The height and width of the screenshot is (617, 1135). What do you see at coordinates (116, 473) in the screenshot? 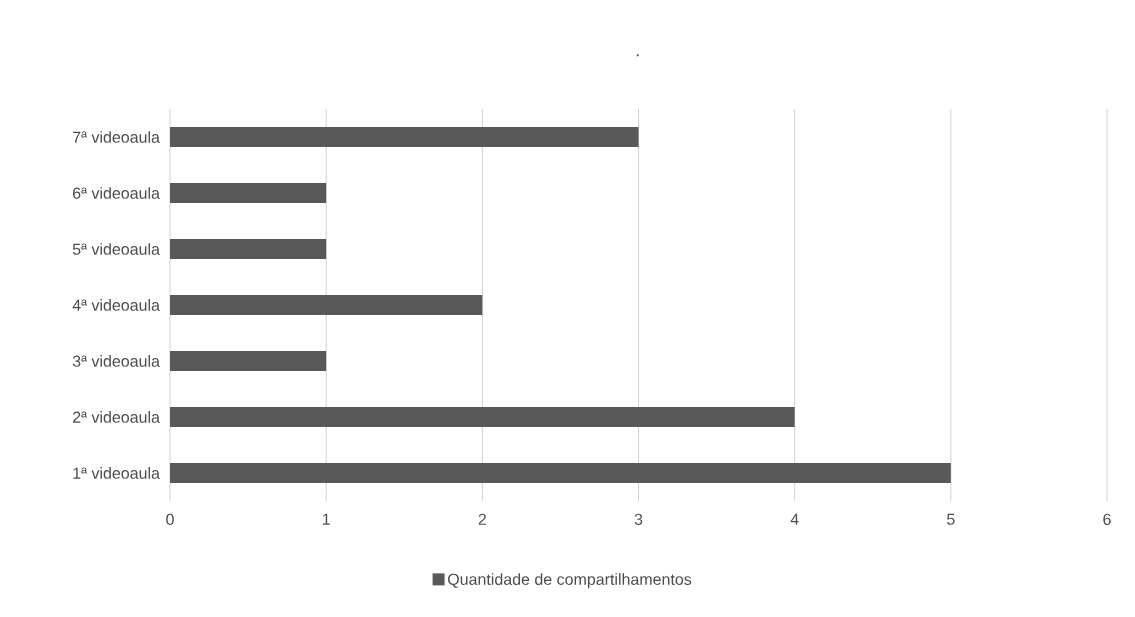
I see `y-tick-label: 1ª videoaula` at bounding box center [116, 473].